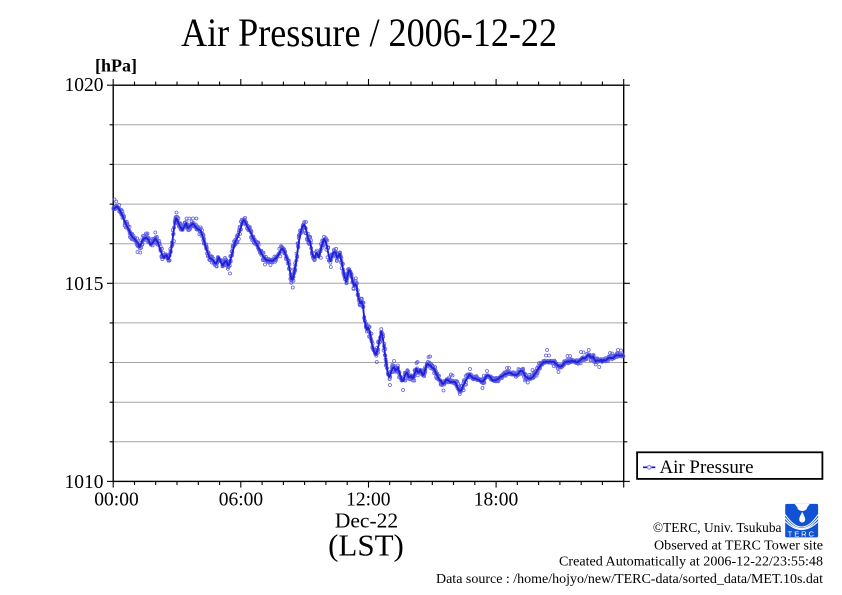 The image size is (842, 595). What do you see at coordinates (802, 534) in the screenshot?
I see `svg-text: TERC` at bounding box center [802, 534].